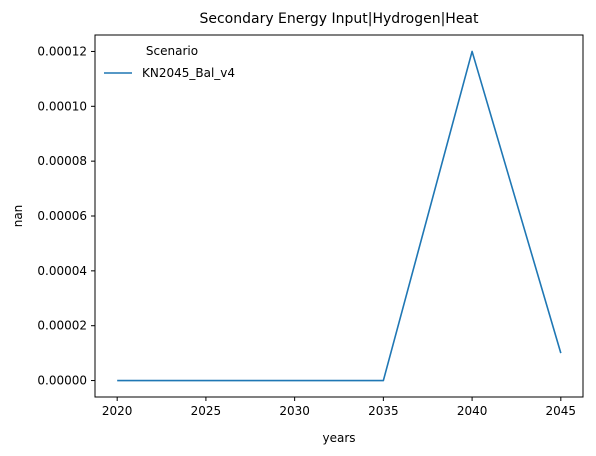 Image resolution: width=596 pixels, height=456 pixels. I want to click on y-tick-label: 0.00000, so click(62, 381).